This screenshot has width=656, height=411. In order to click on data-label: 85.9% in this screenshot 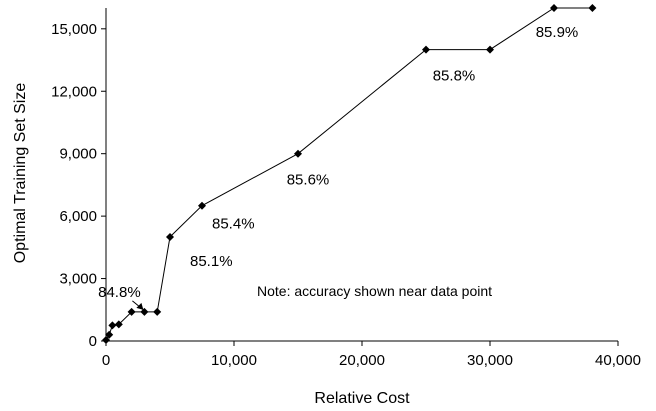, I will do `click(557, 32)`.